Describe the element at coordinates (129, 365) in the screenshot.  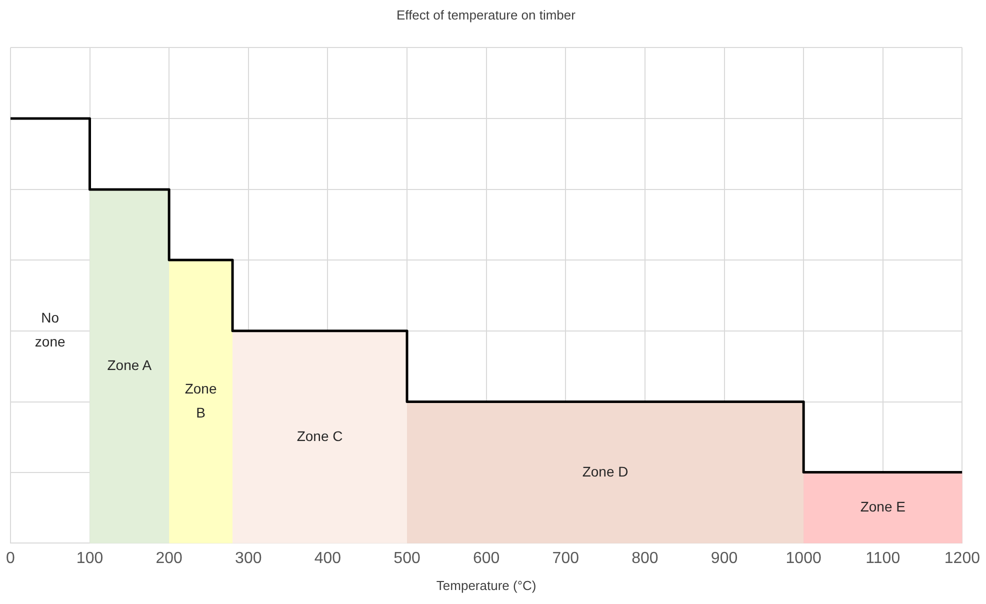
I see `band-label: Zone A` at that location.